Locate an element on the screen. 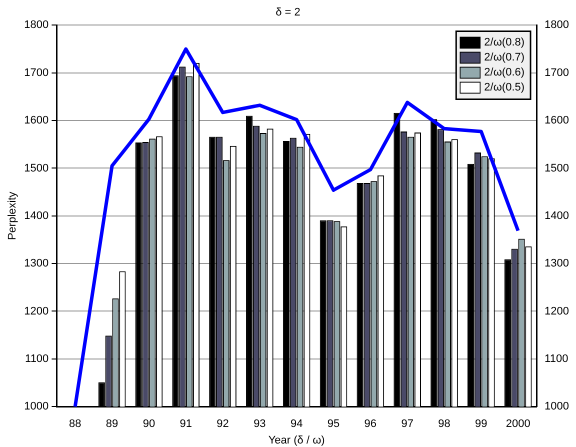 The width and height of the screenshot is (576, 447). y-tick-label: 1600 is located at coordinates (36, 120).